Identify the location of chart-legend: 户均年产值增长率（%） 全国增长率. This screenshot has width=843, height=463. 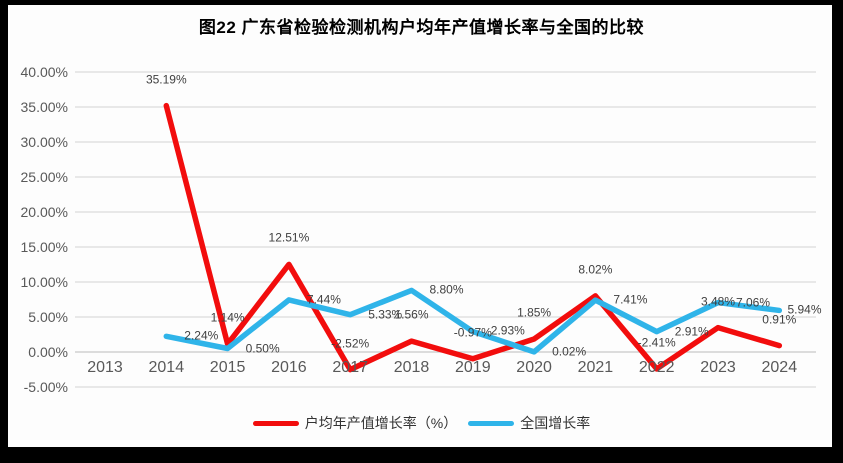
(421, 423).